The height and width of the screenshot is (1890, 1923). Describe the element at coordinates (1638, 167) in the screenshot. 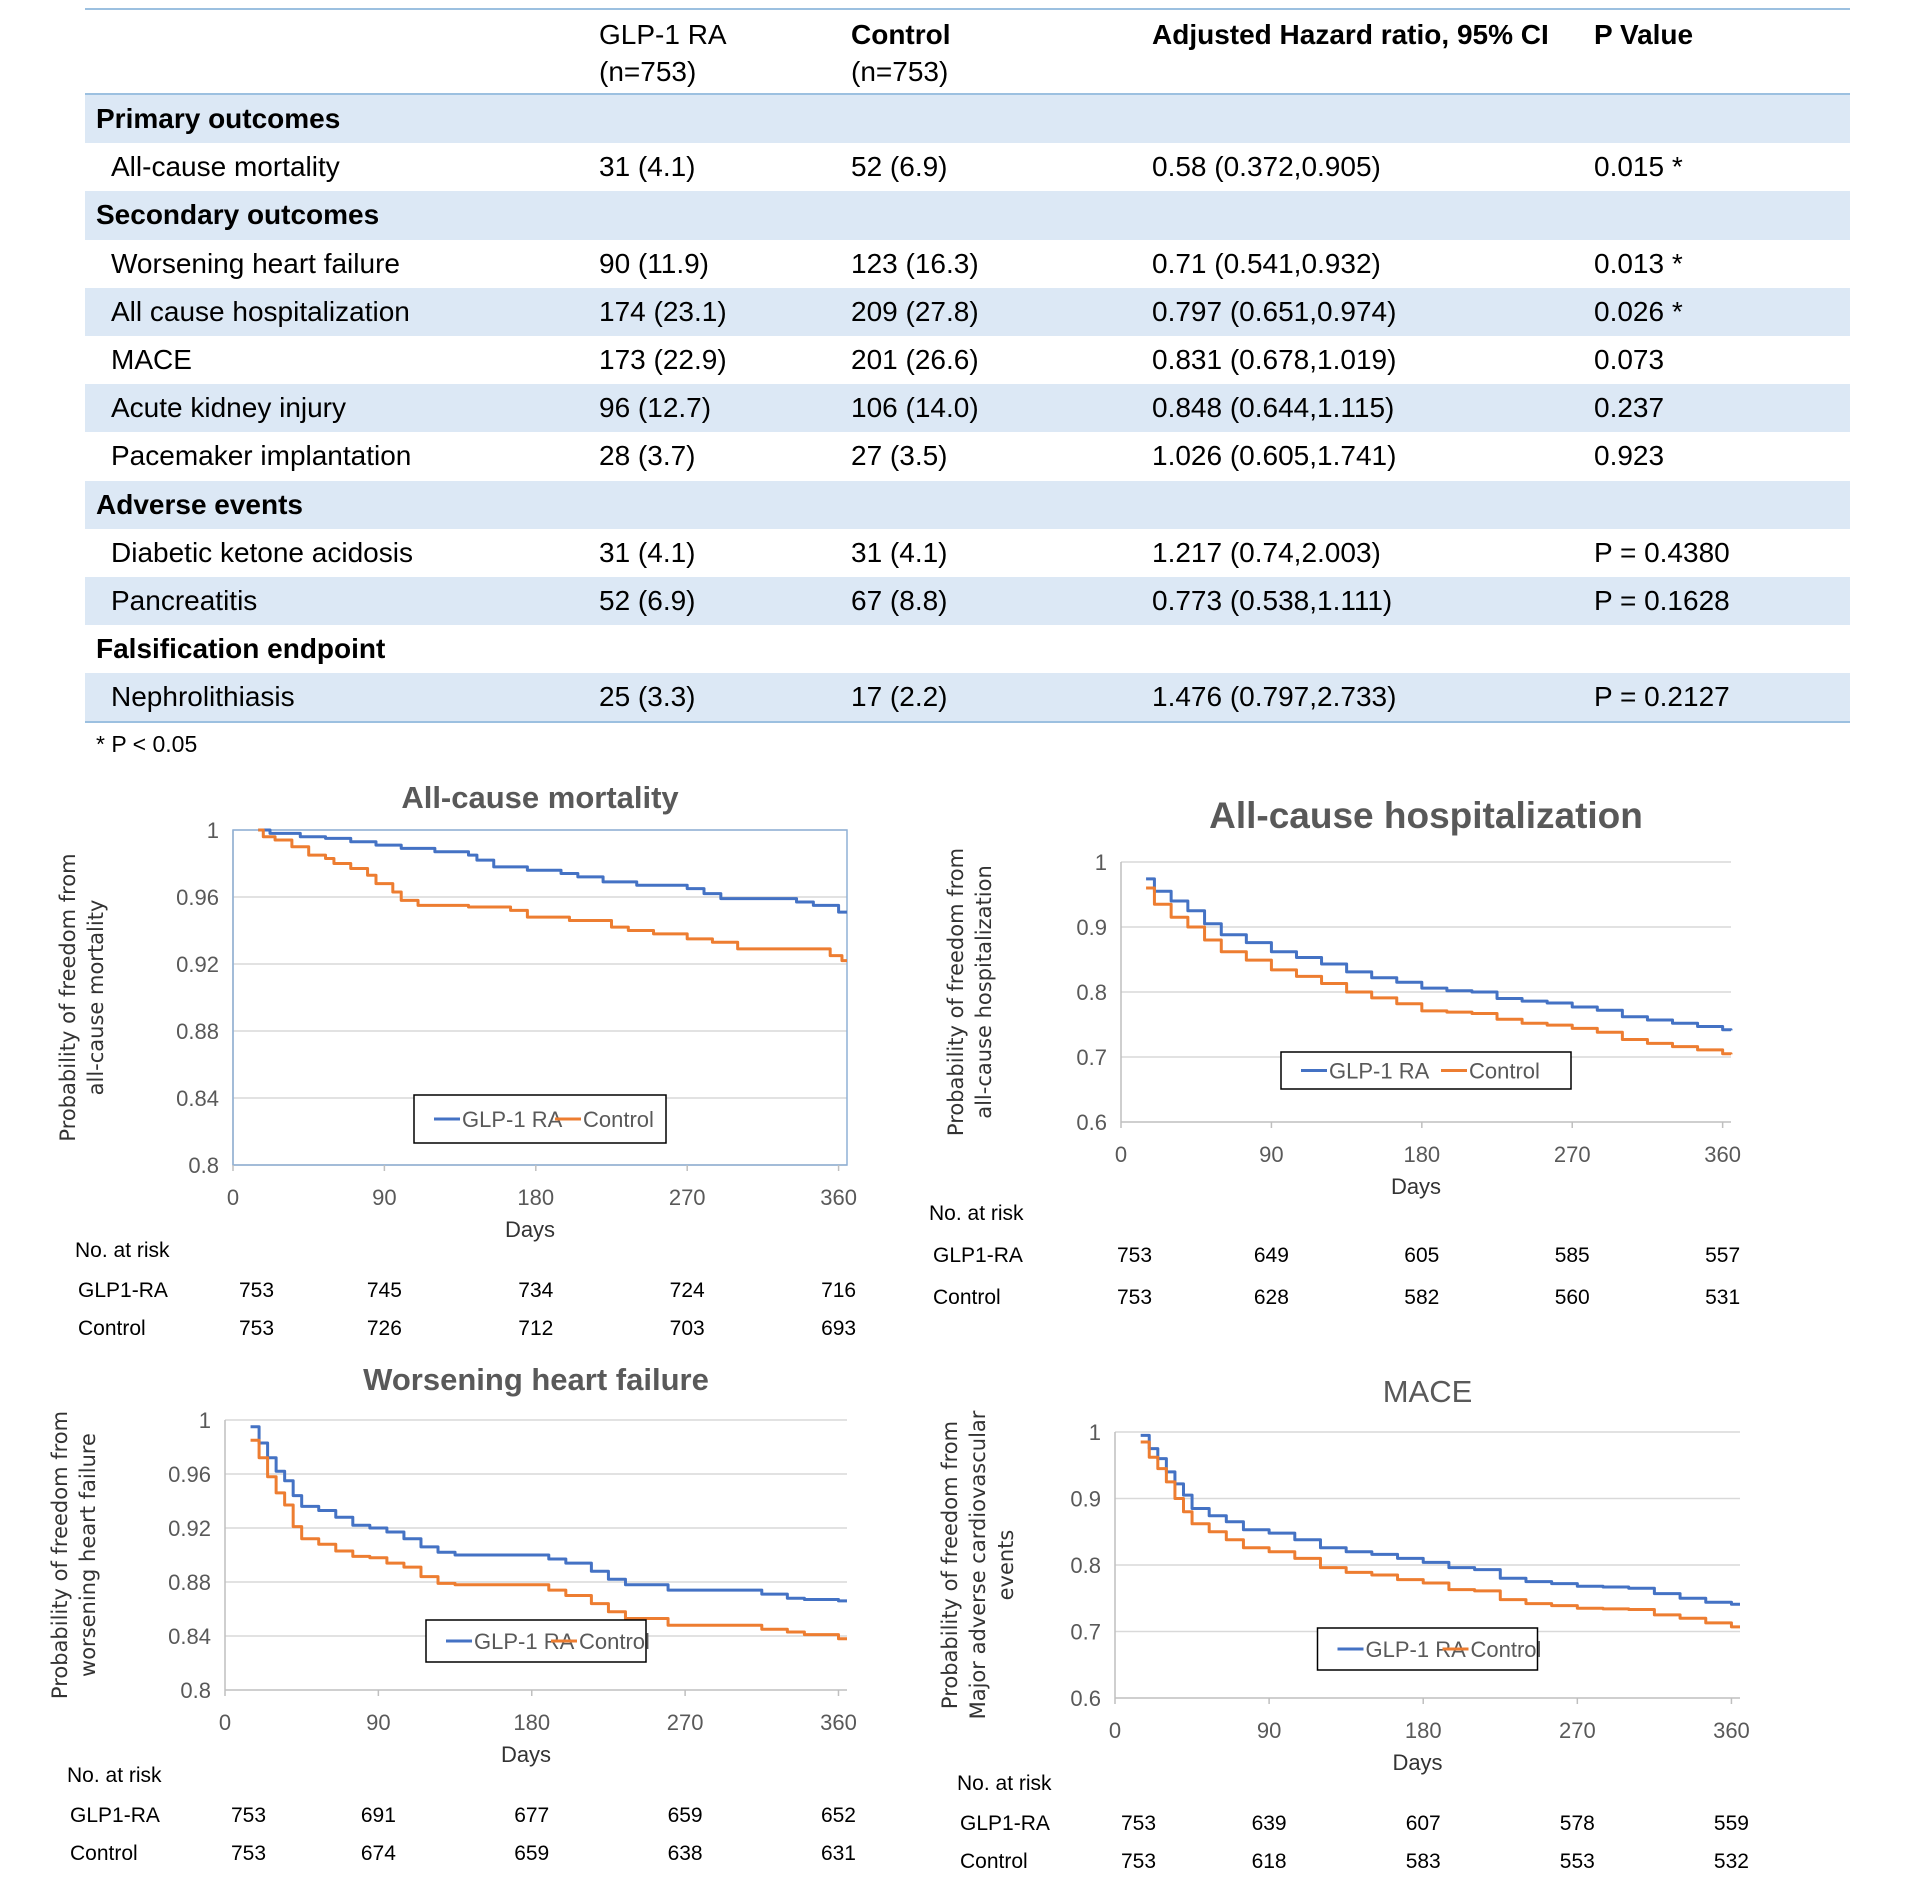

I see `p-value: 0.015 *` at that location.